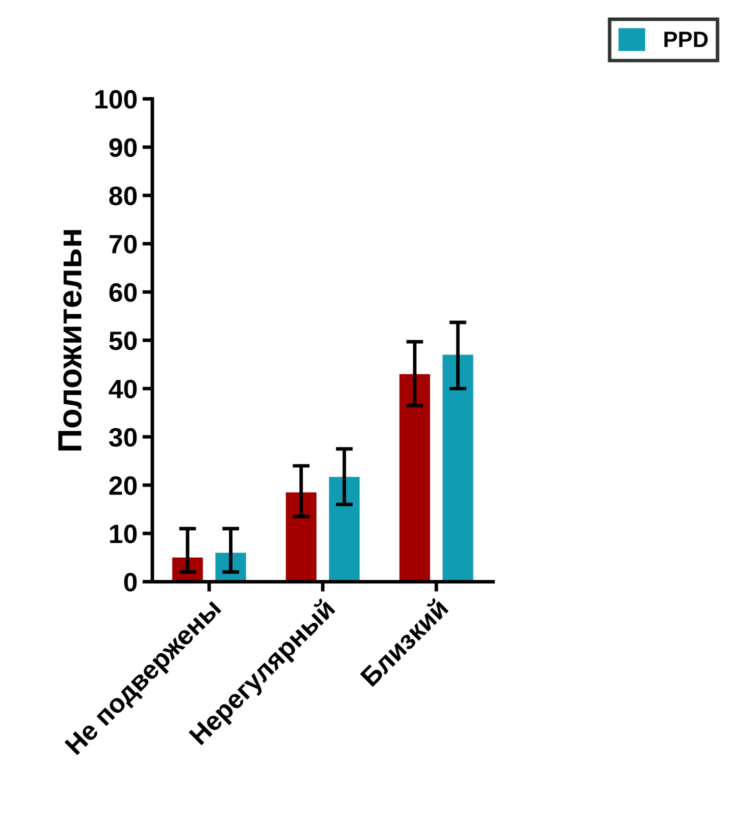  Describe the element at coordinates (123, 244) in the screenshot. I see `y-tick-label: 70` at that location.